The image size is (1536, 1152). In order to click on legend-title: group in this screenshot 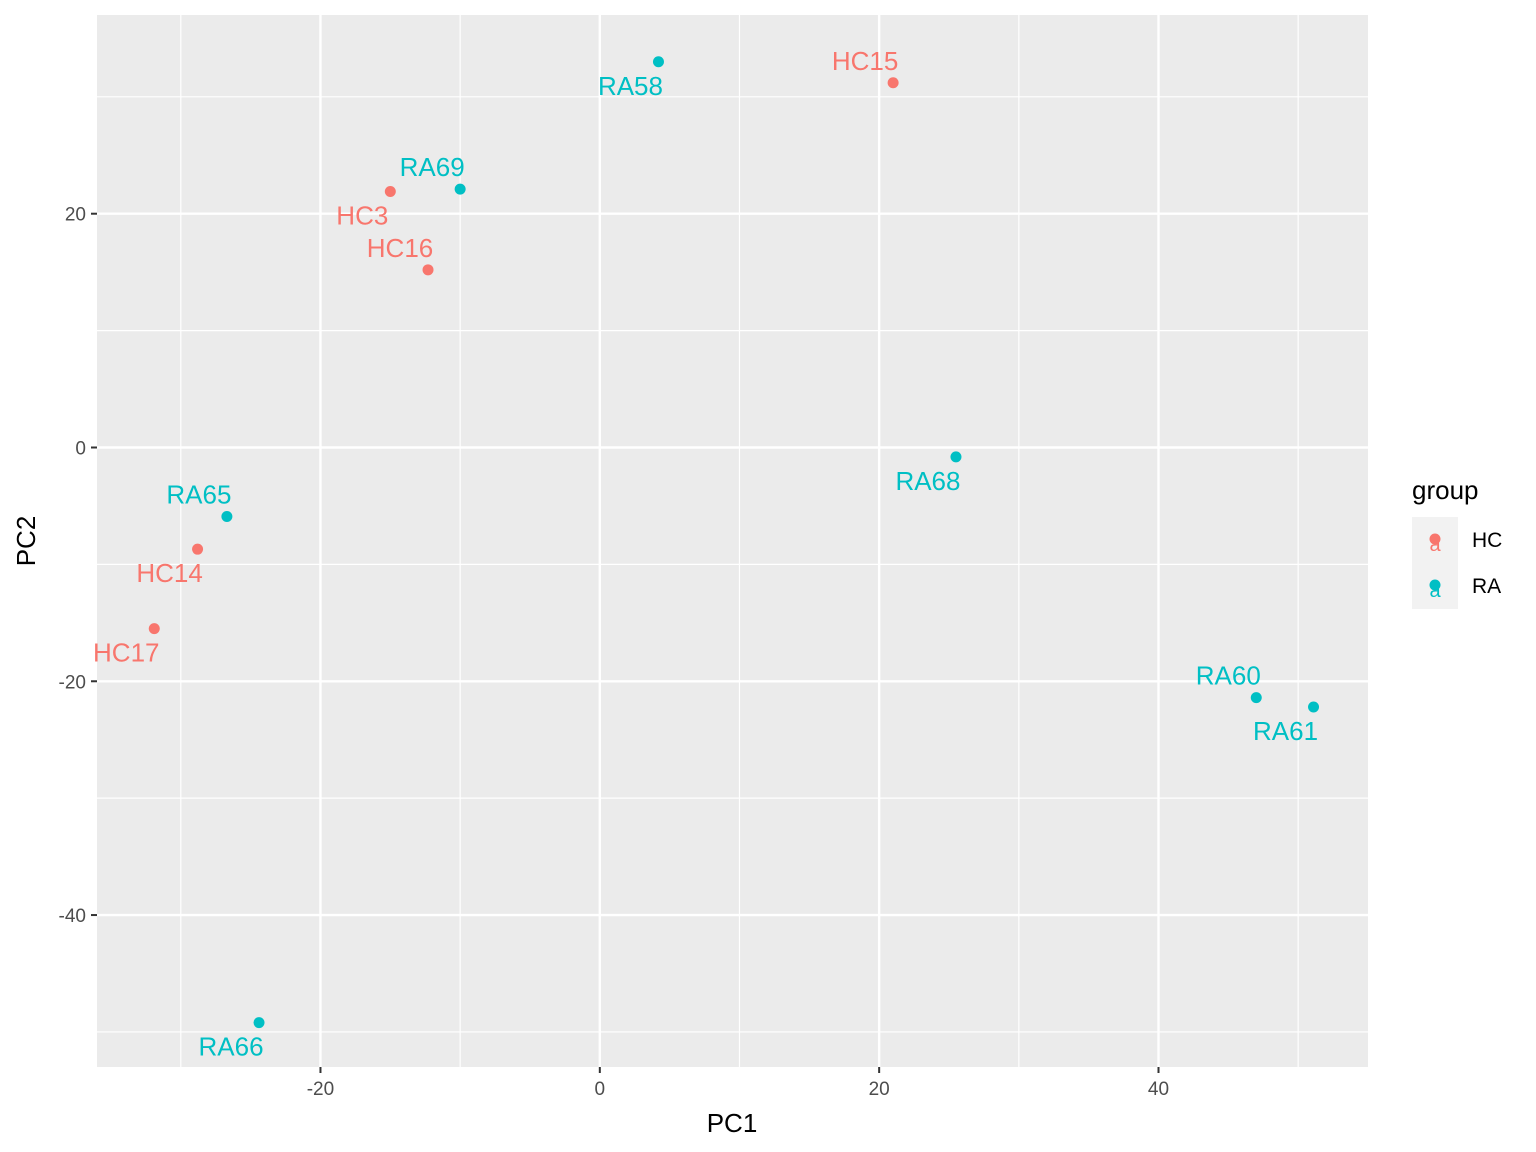, I will do `click(1445, 490)`.